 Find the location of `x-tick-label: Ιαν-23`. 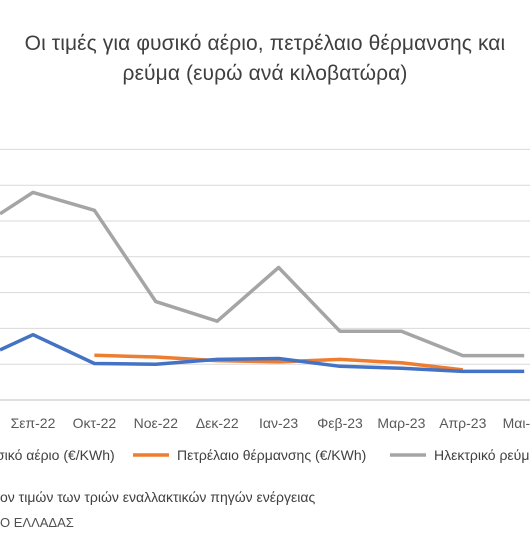

x-tick-label: Ιαν-23 is located at coordinates (278, 423).